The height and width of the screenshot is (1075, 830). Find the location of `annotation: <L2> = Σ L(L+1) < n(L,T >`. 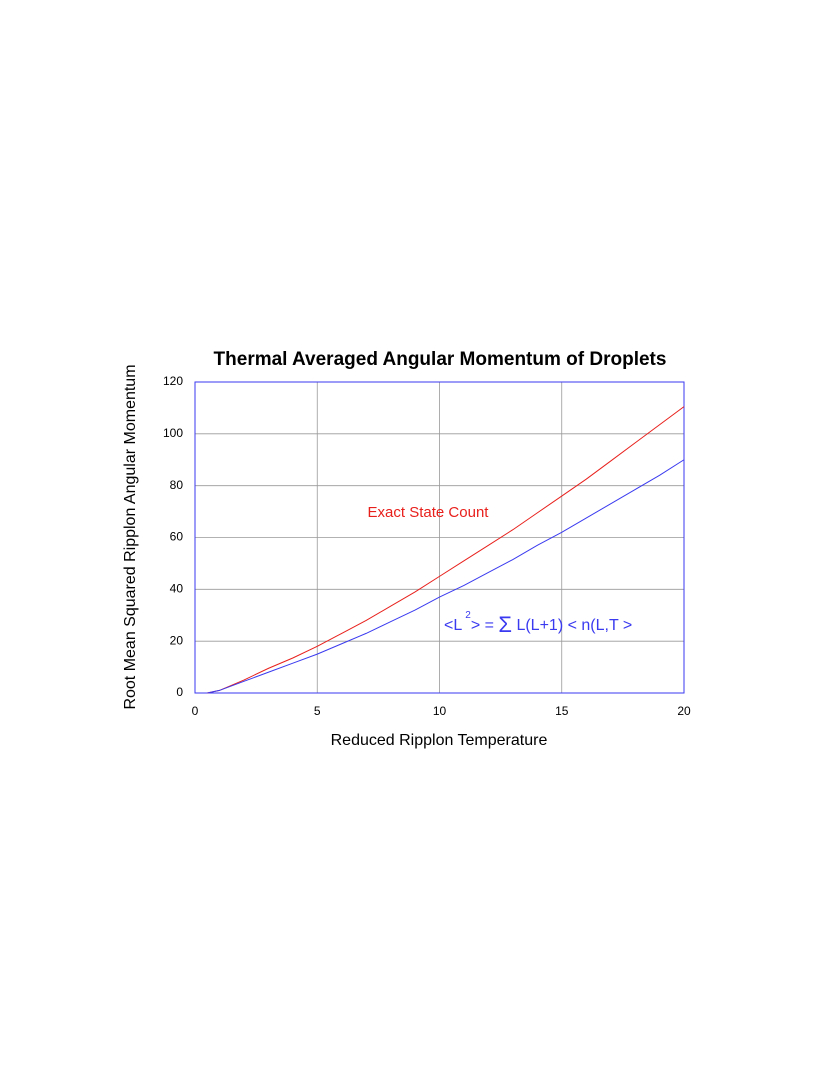

annotation: <L2> = Σ L(L+1) < n(L,T > is located at coordinates (538, 623).